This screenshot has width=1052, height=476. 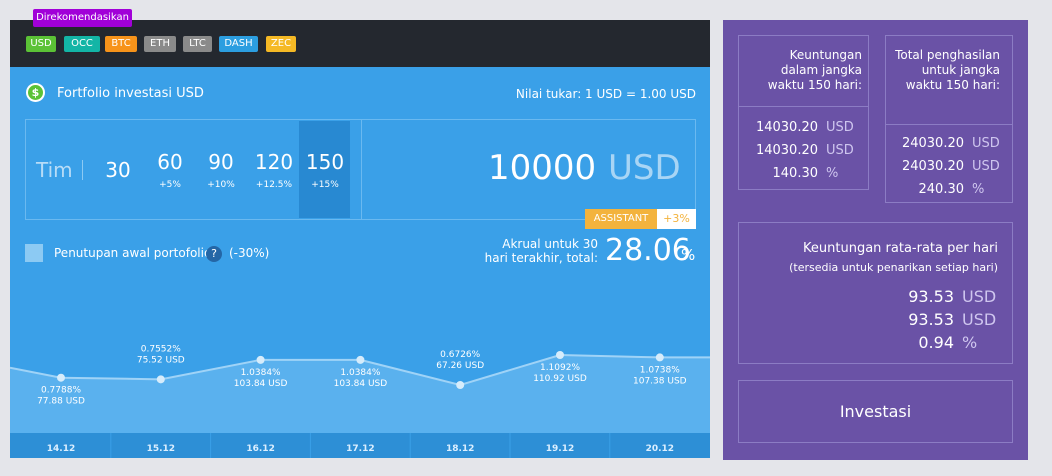 I want to click on period-box, so click(x=360, y=169).